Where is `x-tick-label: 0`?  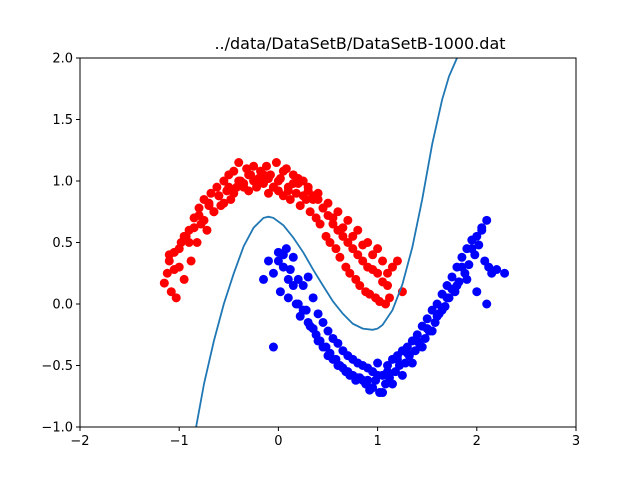 x-tick-label: 0 is located at coordinates (278, 441).